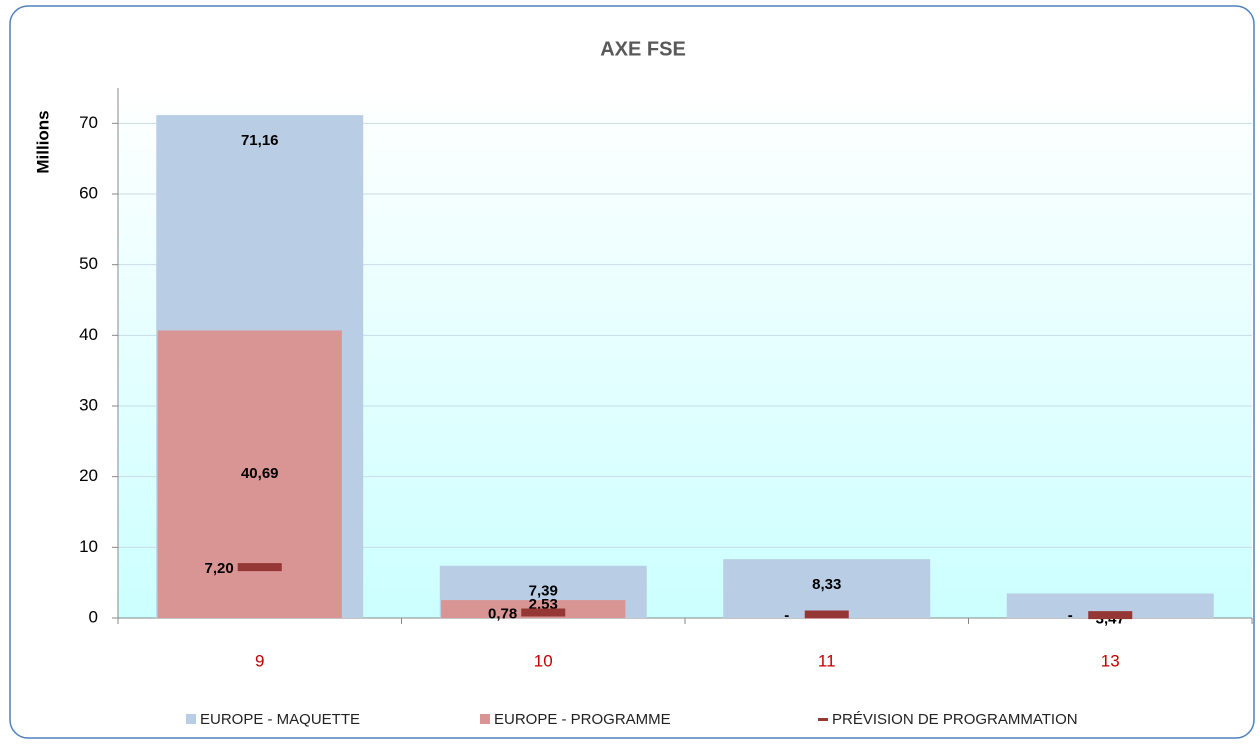  What do you see at coordinates (88, 192) in the screenshot?
I see `y-tick-label: 60` at bounding box center [88, 192].